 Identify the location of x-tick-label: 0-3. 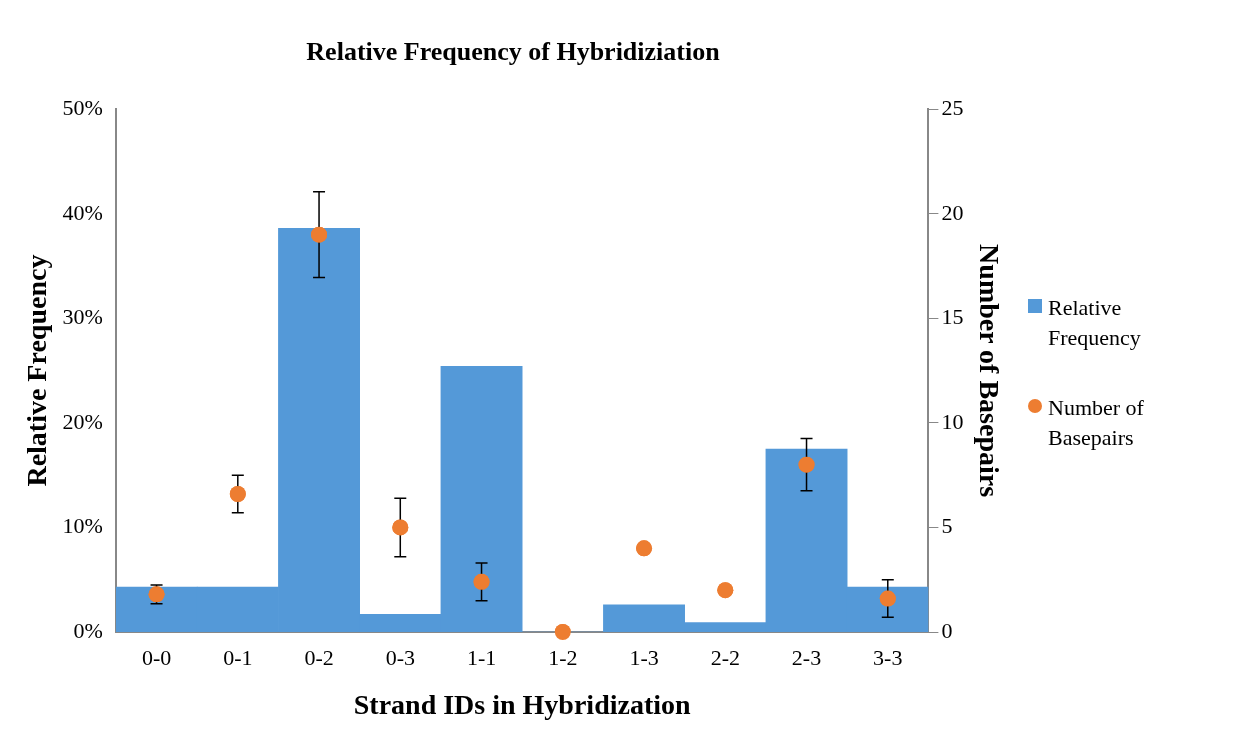
(400, 657).